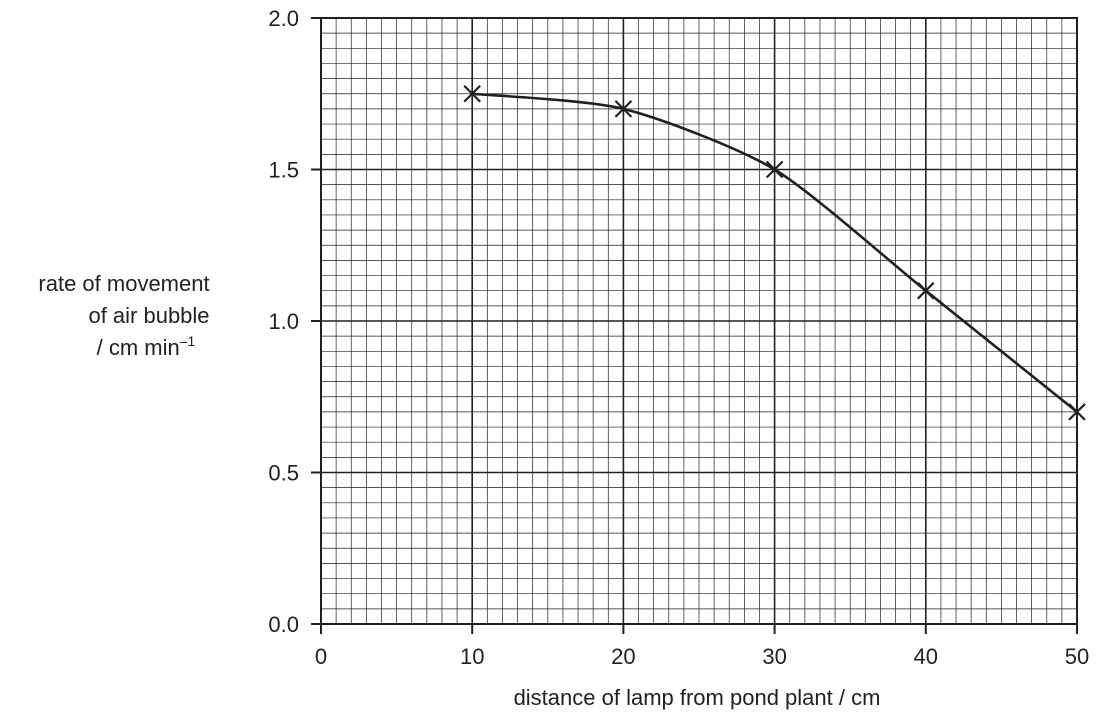 Image resolution: width=1096 pixels, height=716 pixels. What do you see at coordinates (123, 283) in the screenshot?
I see `y-axis-label-line-1: rate of movement` at bounding box center [123, 283].